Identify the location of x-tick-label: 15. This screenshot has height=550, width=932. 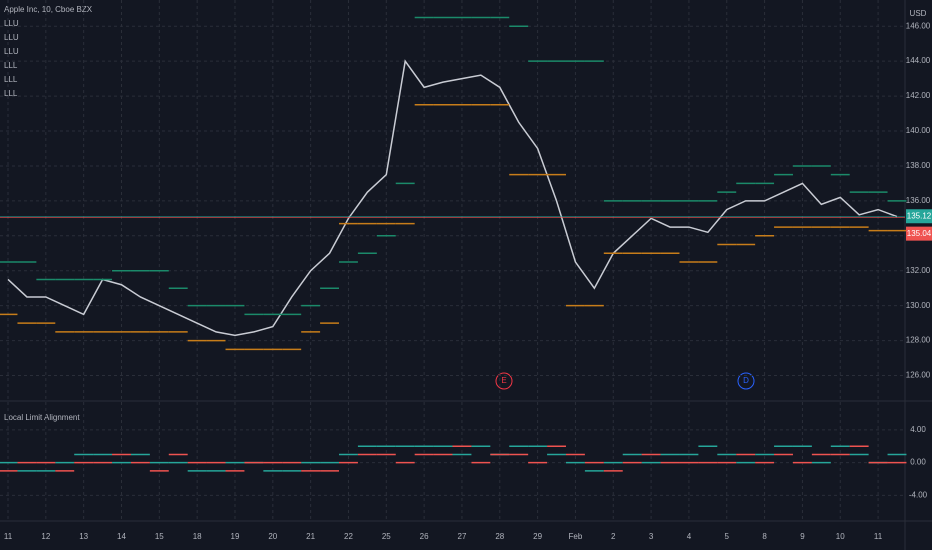
(159, 536).